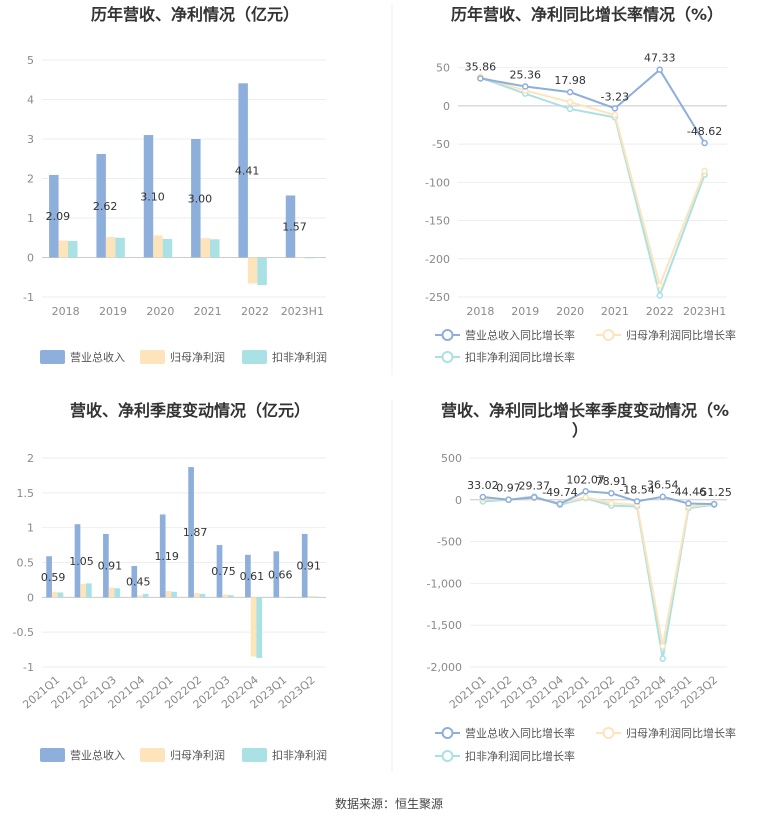  Describe the element at coordinates (223, 571) in the screenshot. I see `bar-value-label: 0.75` at that location.